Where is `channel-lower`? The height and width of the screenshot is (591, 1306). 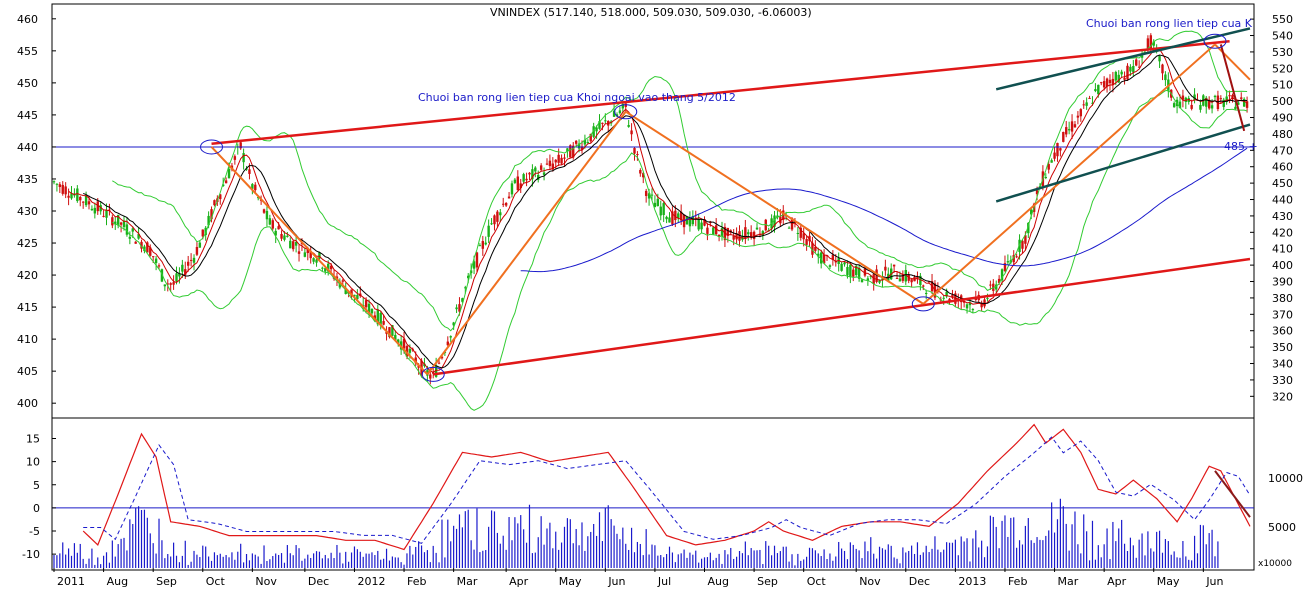 channel-lower is located at coordinates (1123, 163).